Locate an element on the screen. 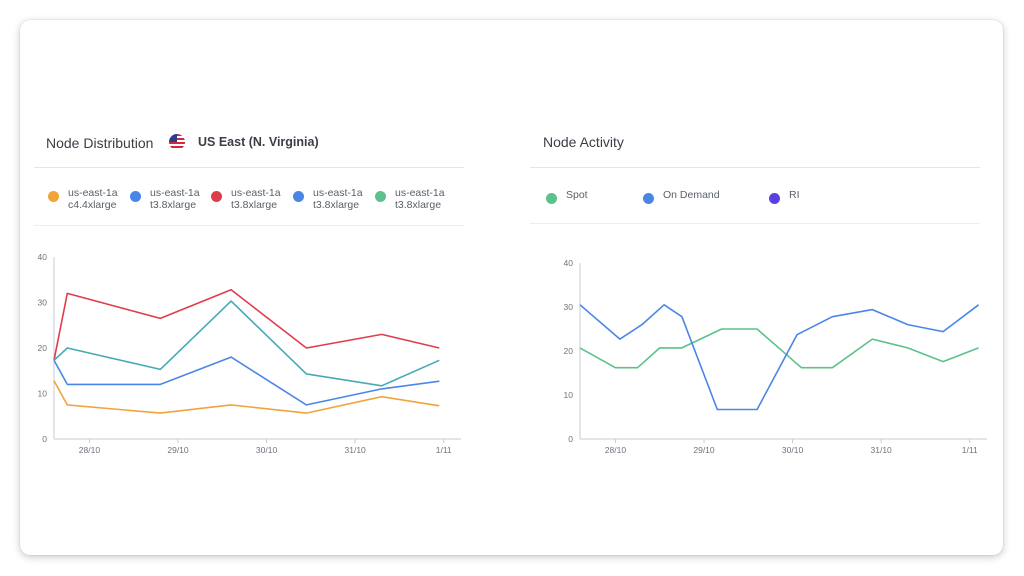 Image resolution: width=1024 pixels, height=576 pixels. legend-item-on-demand: On Demand is located at coordinates (681, 196).